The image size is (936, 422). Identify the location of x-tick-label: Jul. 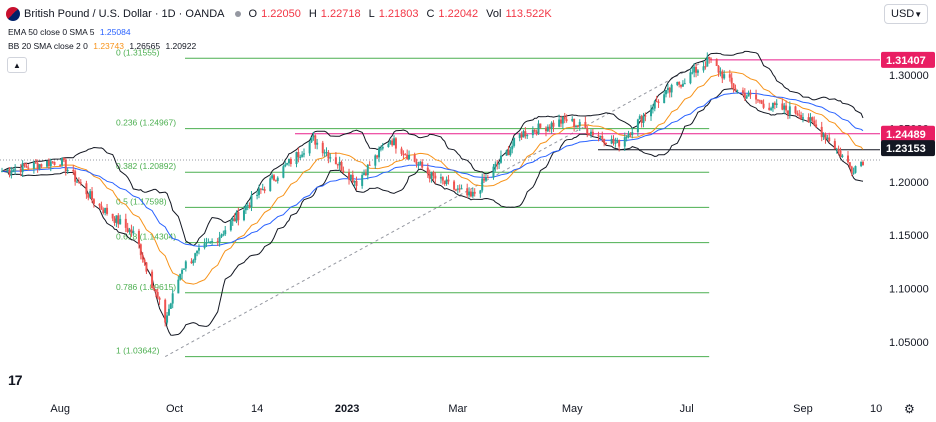
(687, 409).